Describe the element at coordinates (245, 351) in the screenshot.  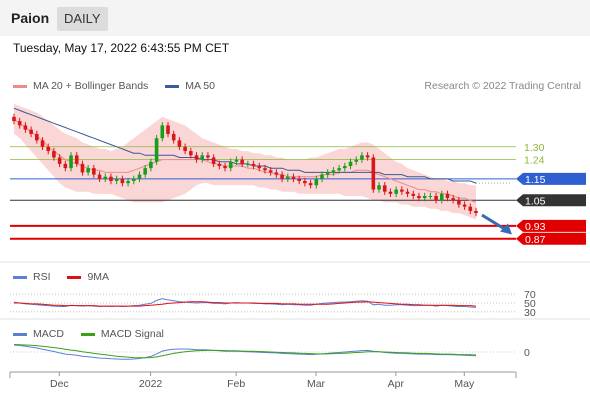
I see `macd-signal-line` at that location.